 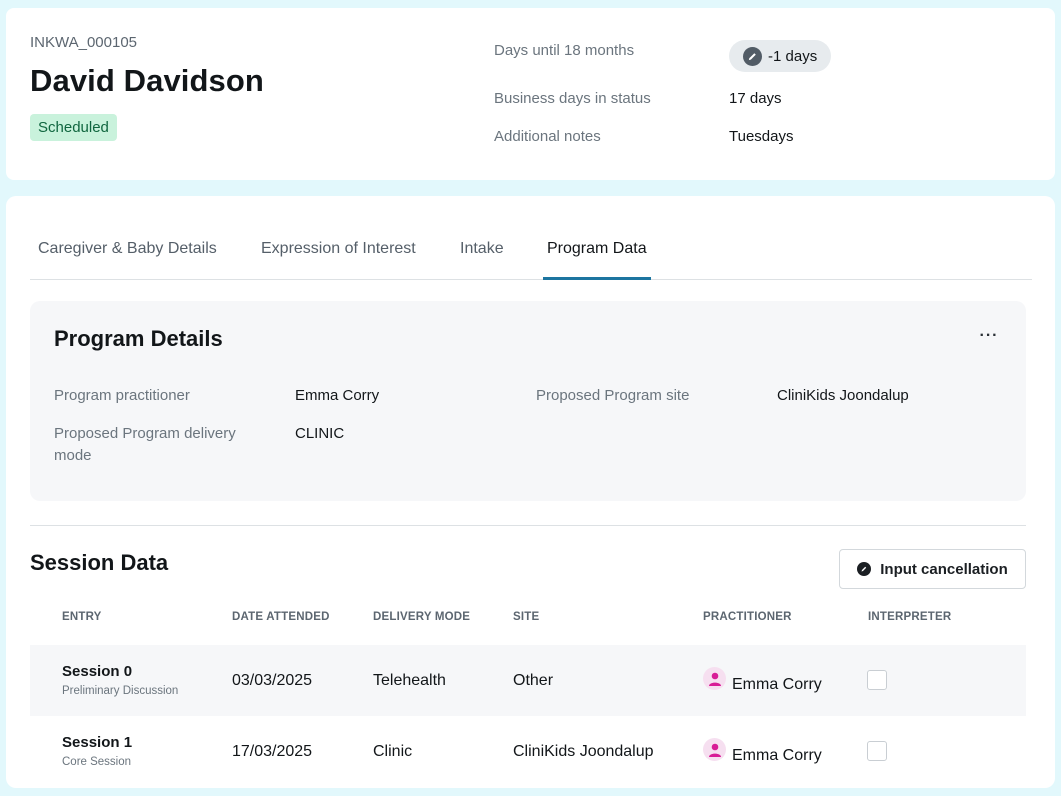 What do you see at coordinates (482, 248) in the screenshot?
I see `tab-intake: Intake` at bounding box center [482, 248].